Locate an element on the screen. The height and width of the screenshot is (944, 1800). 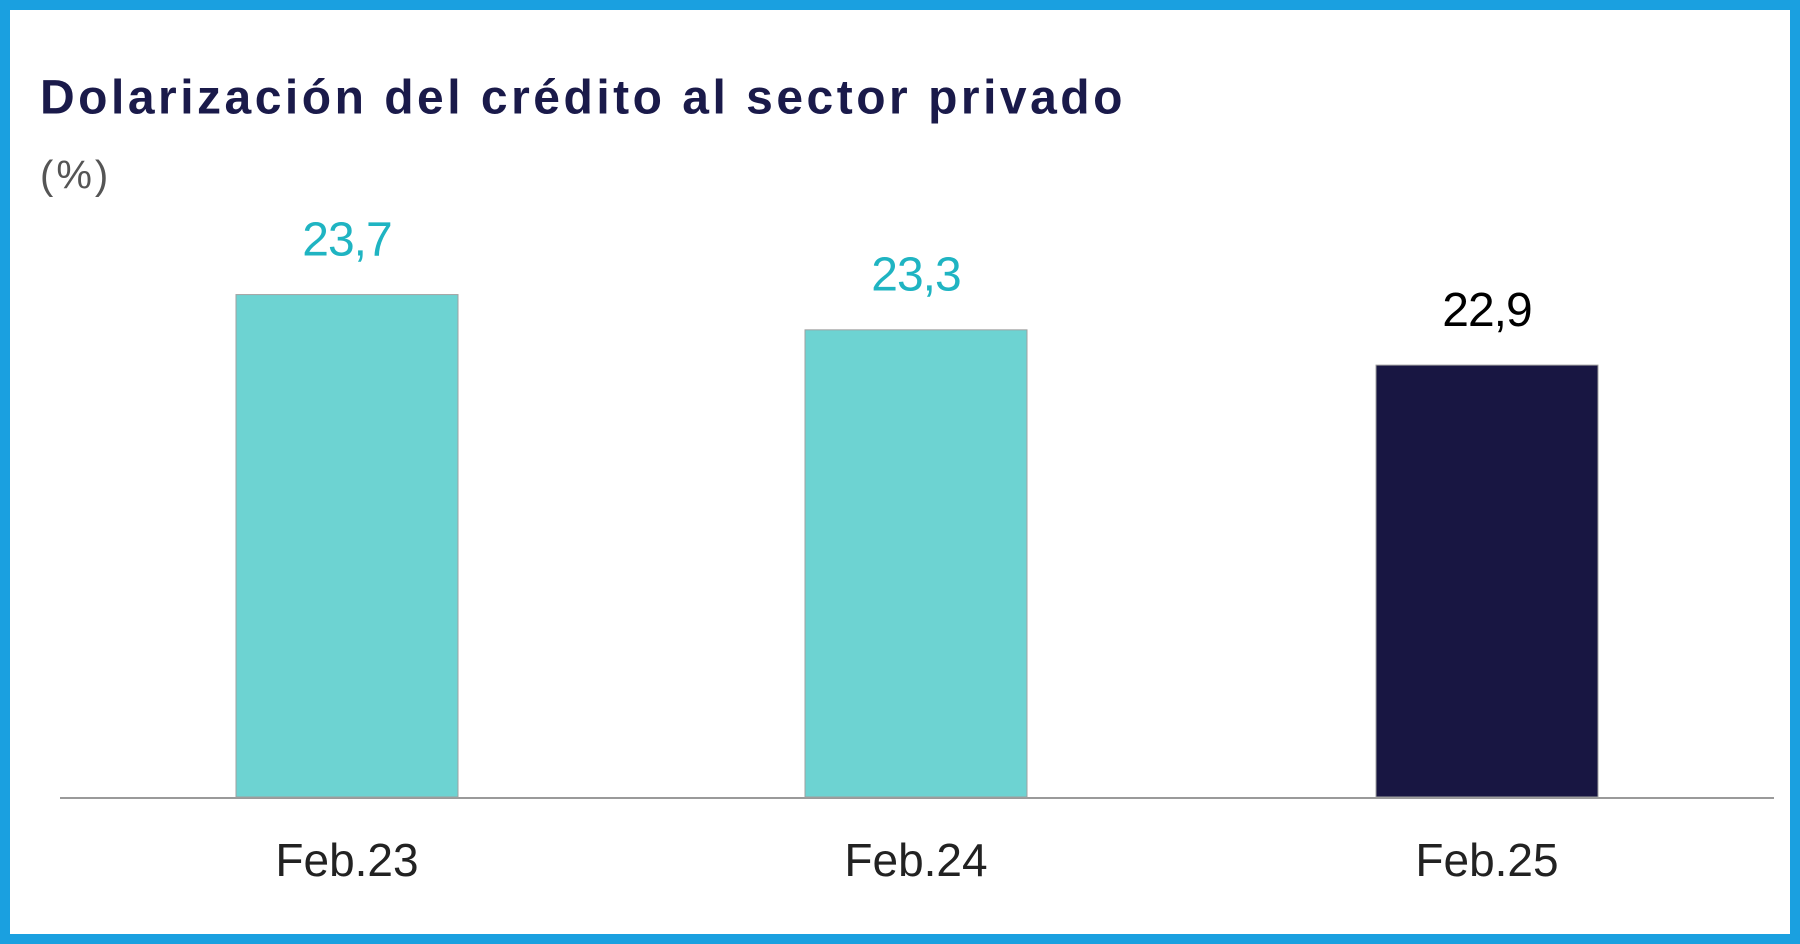
value-label: 23,3 is located at coordinates (915, 275).